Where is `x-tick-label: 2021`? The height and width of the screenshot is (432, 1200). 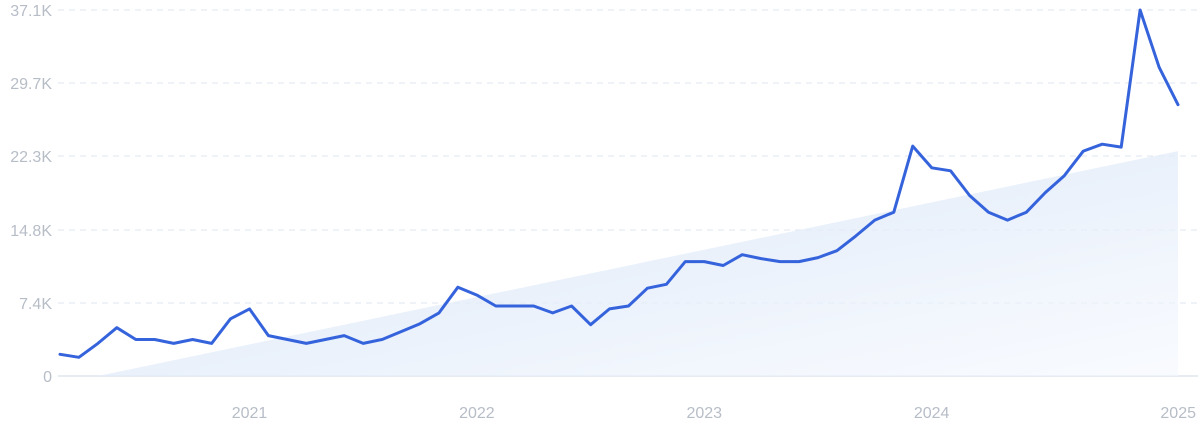 x-tick-label: 2021 is located at coordinates (250, 413).